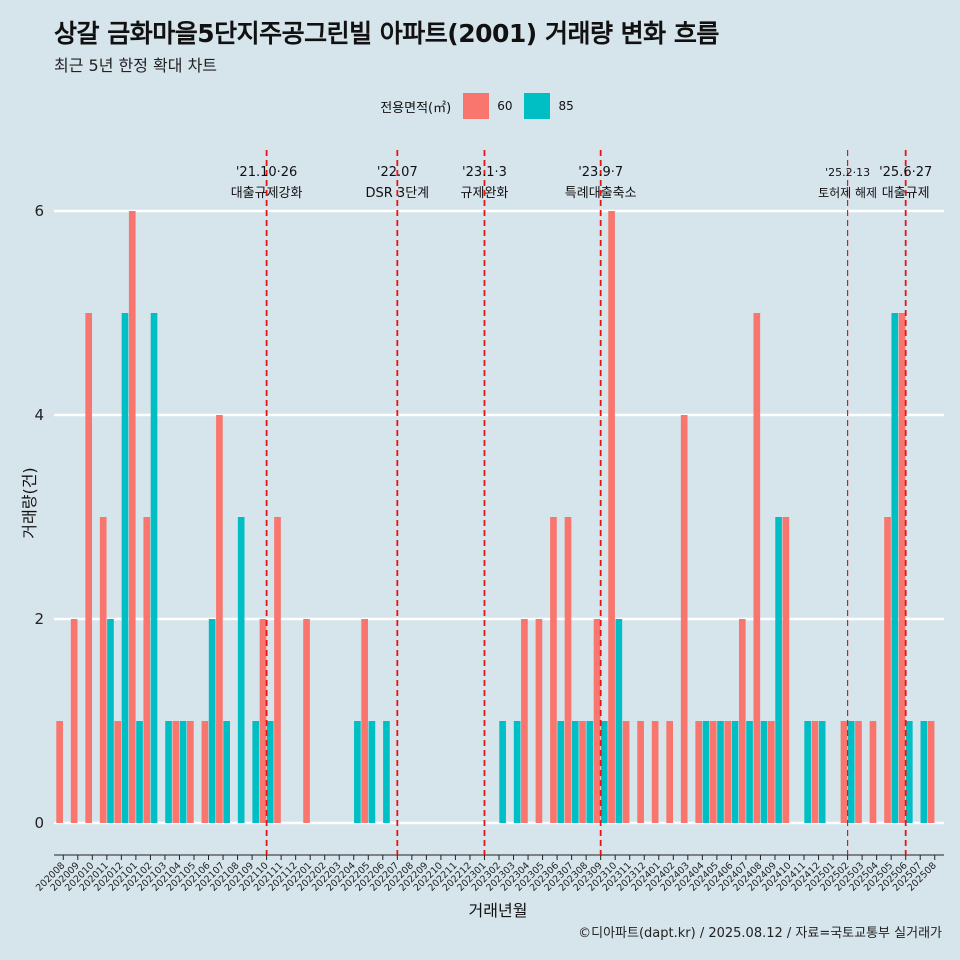 The height and width of the screenshot is (960, 960). Describe the element at coordinates (136, 65) in the screenshot. I see `chart-subtitle: 최근 5년 한정 확대 차트` at that location.